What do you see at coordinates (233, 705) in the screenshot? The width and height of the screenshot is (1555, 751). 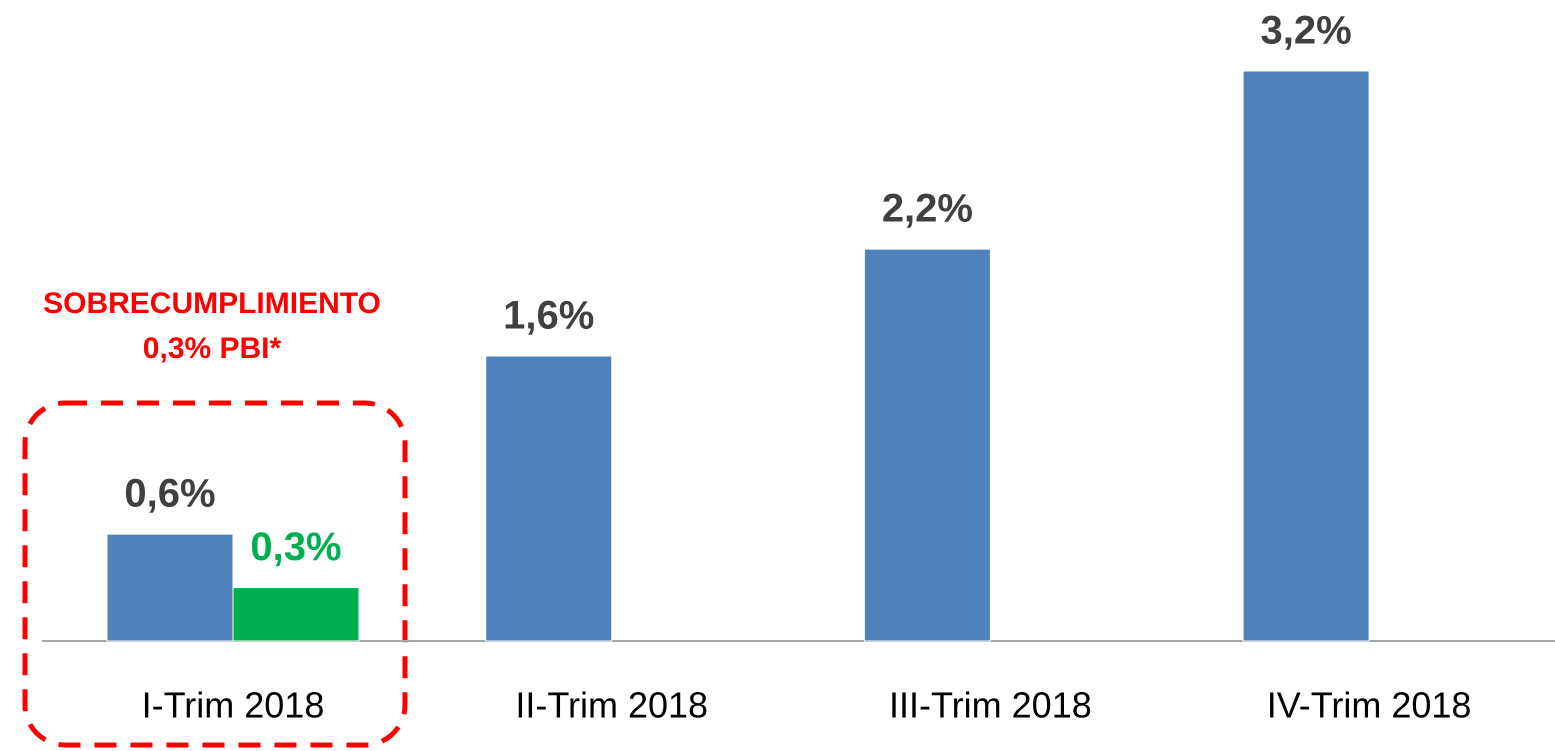 I see `x-tick-label: I-Trim 2018` at bounding box center [233, 705].